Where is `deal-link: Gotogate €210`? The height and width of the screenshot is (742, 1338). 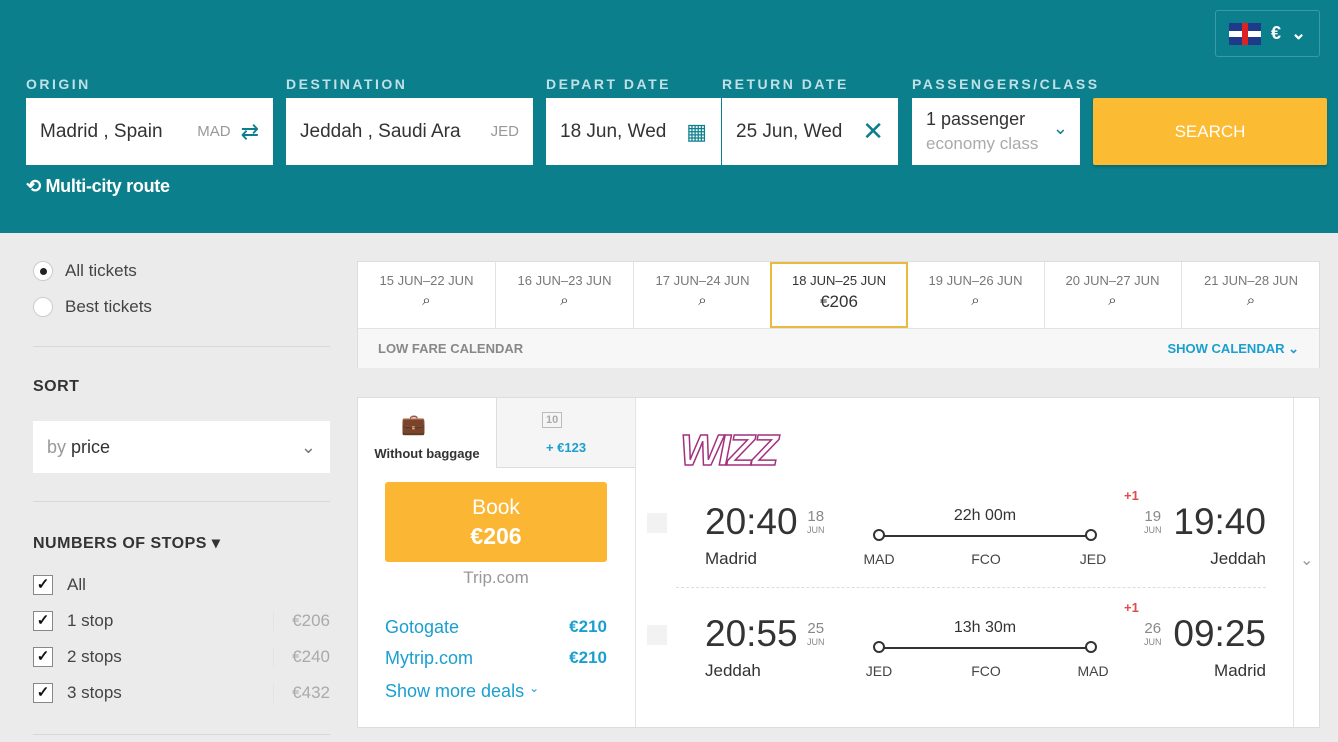 deal-link: Gotogate €210 is located at coordinates (496, 627).